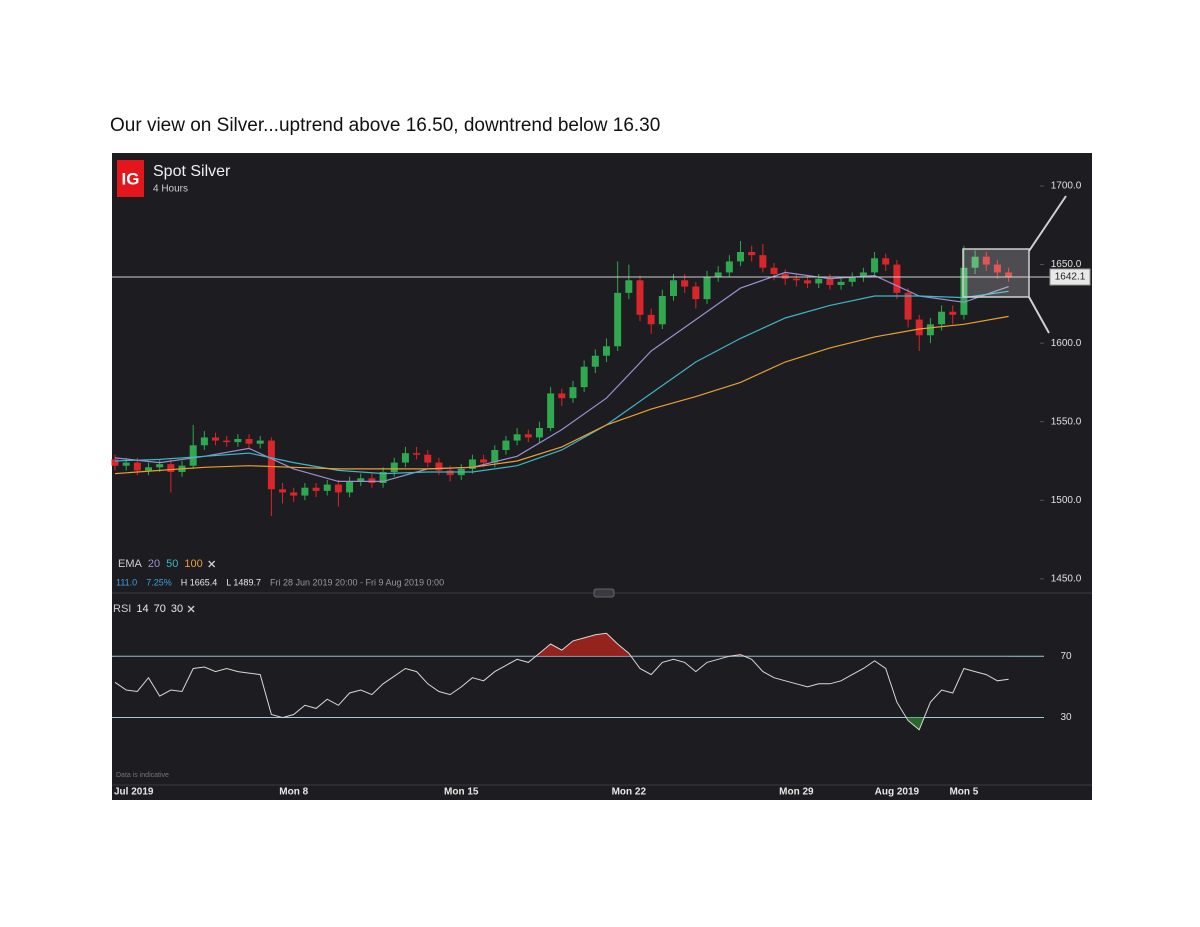 The image size is (1200, 927). Describe the element at coordinates (1066, 717) in the screenshot. I see `y-tick-label: 30` at that location.